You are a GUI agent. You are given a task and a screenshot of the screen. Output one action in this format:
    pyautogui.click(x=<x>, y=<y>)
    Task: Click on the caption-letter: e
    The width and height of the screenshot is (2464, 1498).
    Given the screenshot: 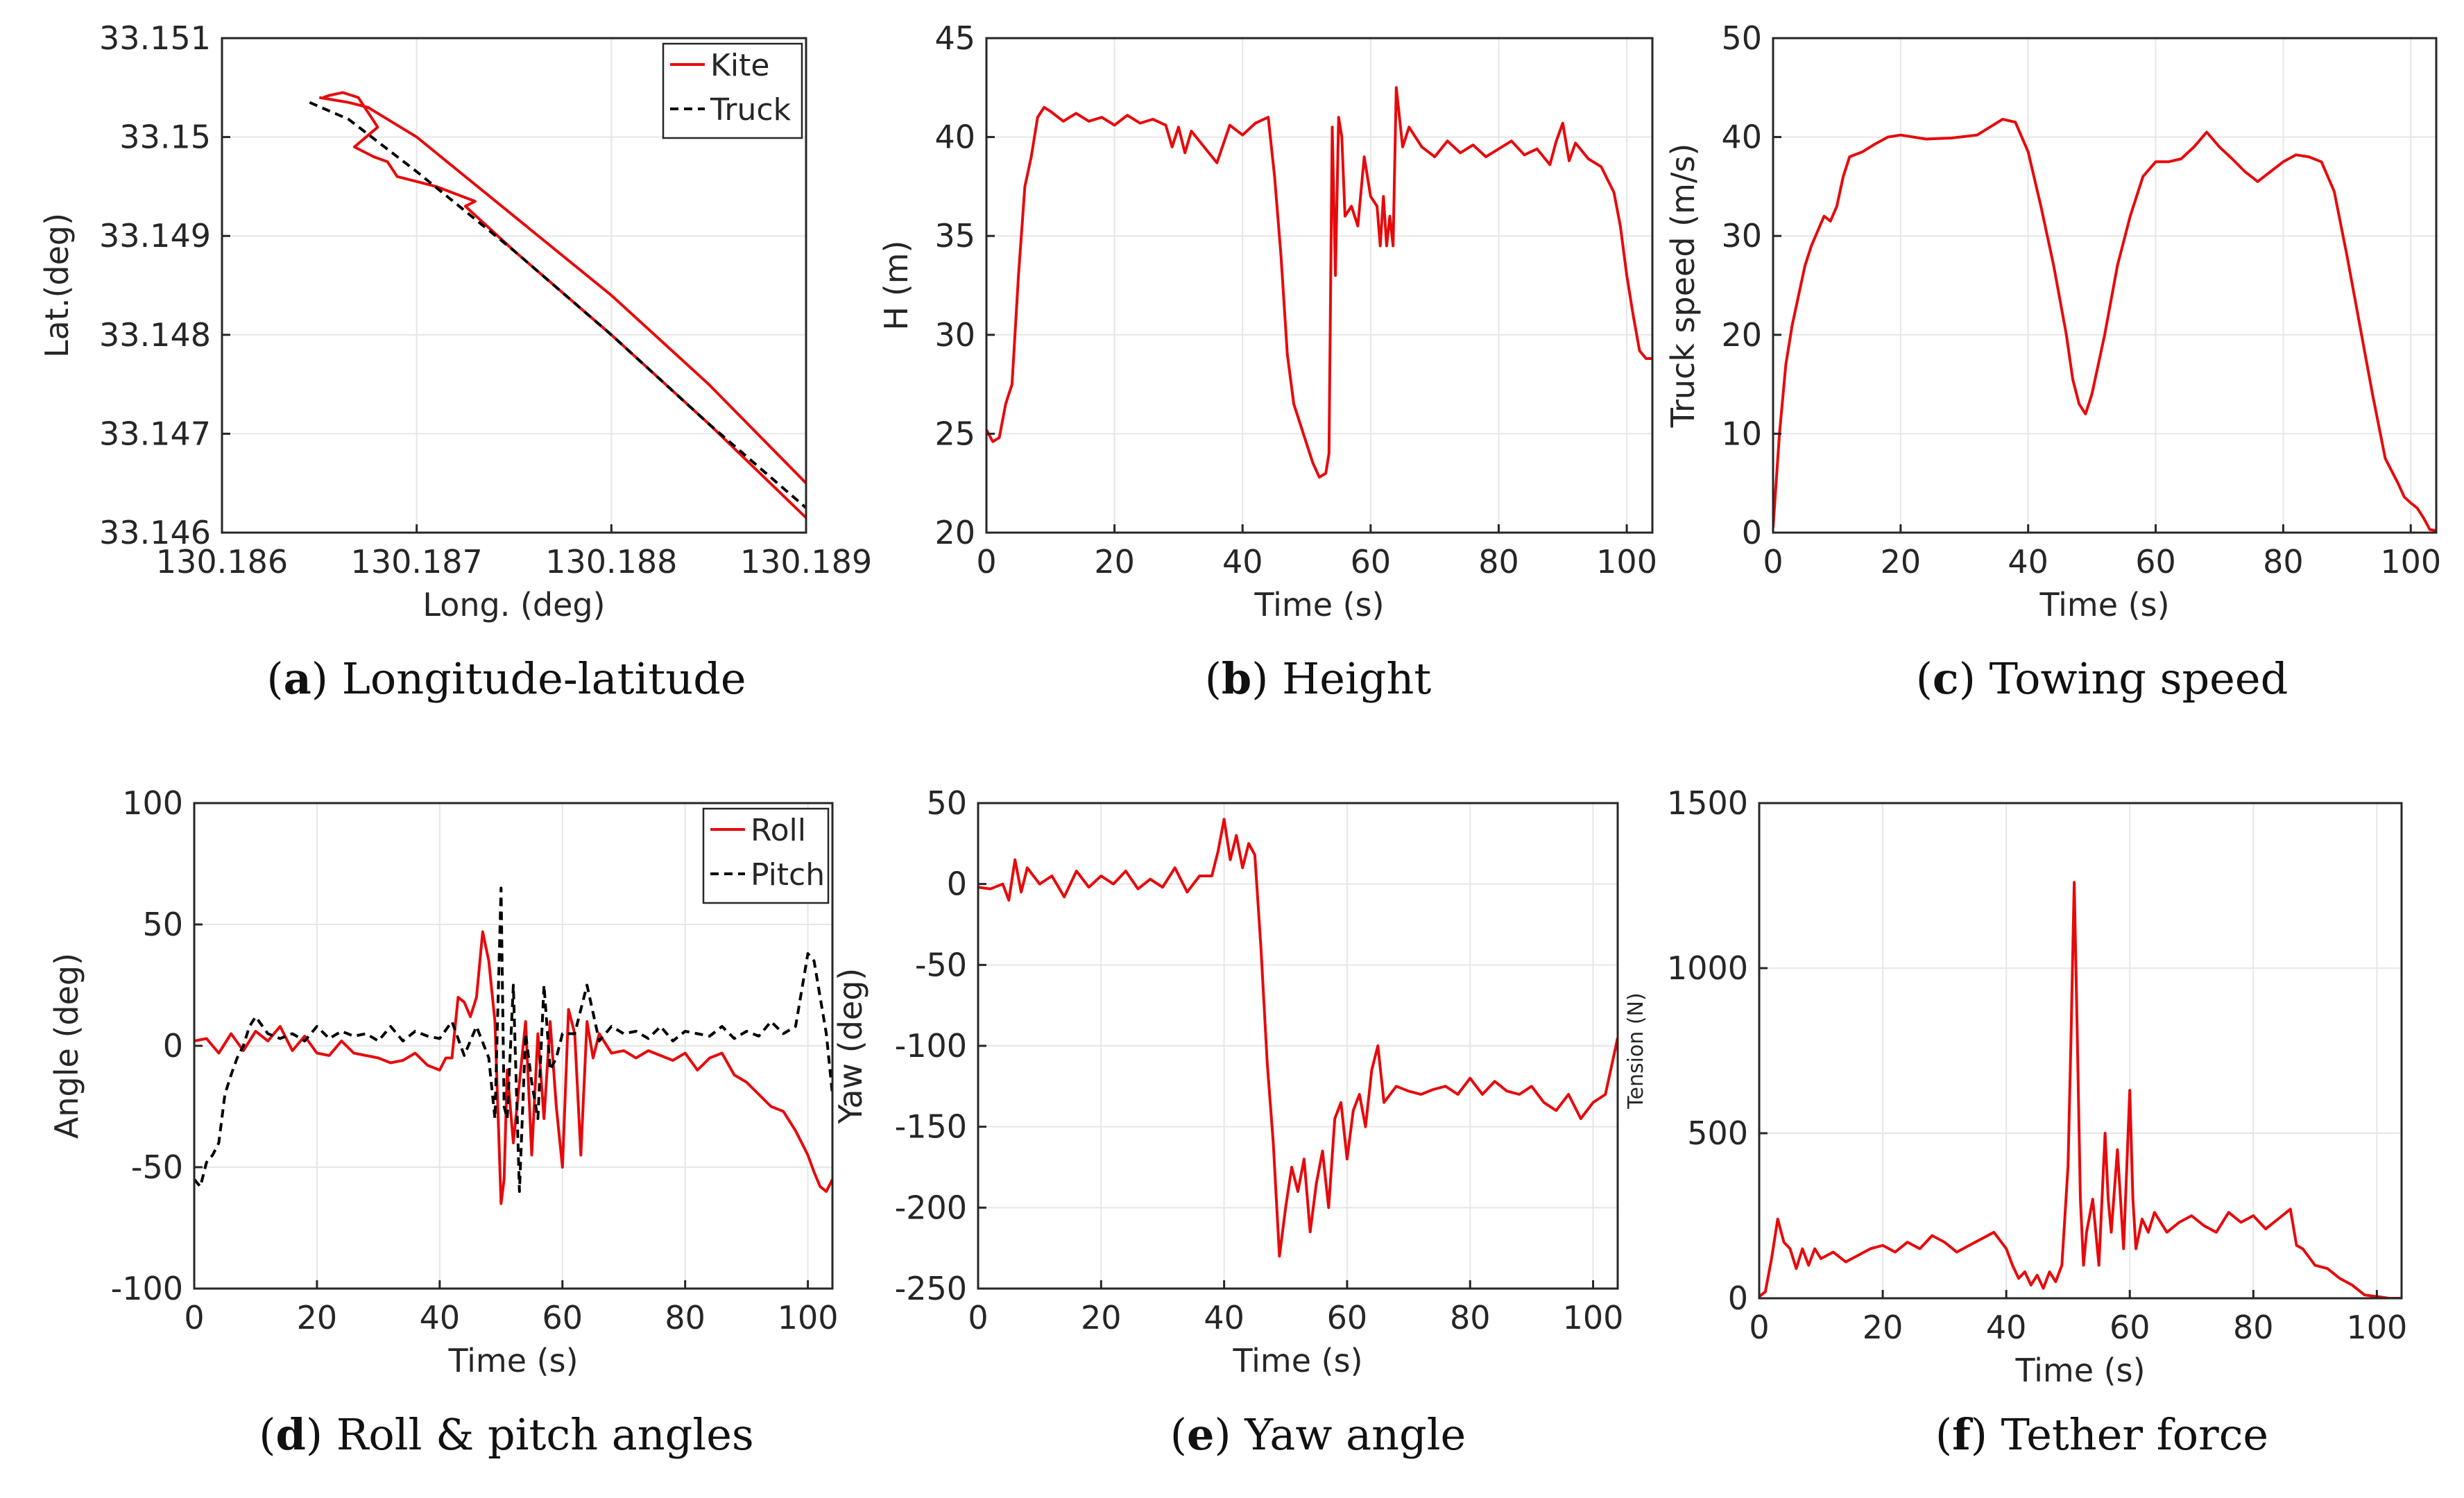 What is the action you would take?
    pyautogui.click(x=1200, y=1434)
    